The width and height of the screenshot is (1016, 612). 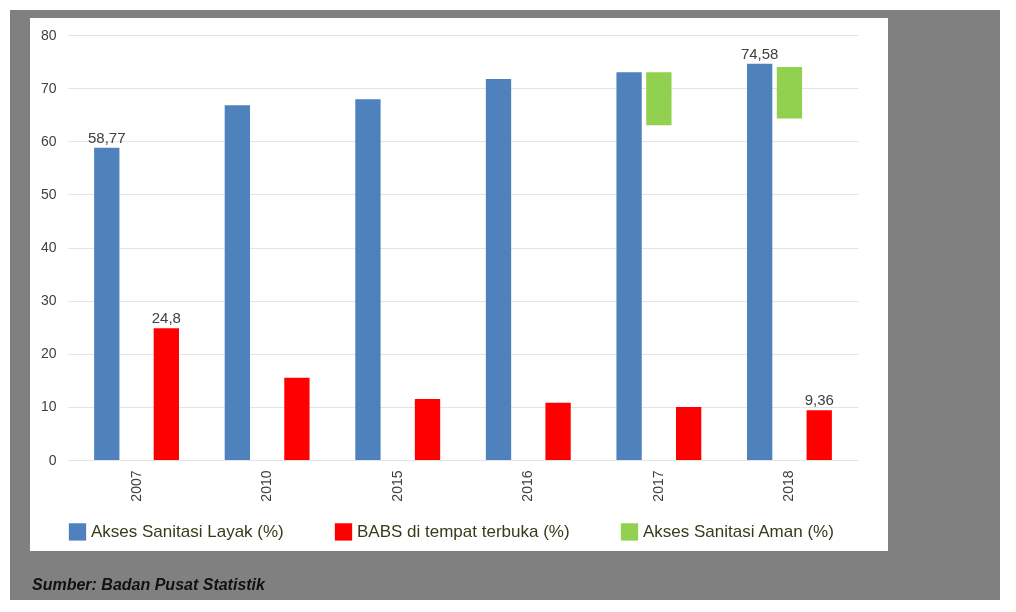 I want to click on y-tick-label: 30, so click(x=48, y=300).